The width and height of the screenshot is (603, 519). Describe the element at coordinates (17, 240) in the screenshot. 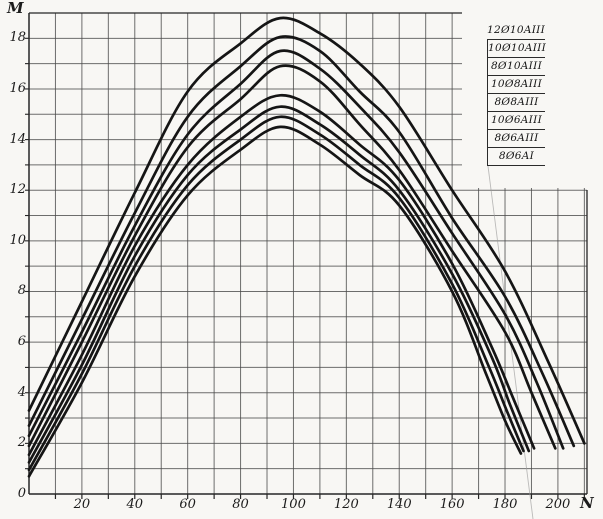

I see `y-tick-label: 10` at that location.